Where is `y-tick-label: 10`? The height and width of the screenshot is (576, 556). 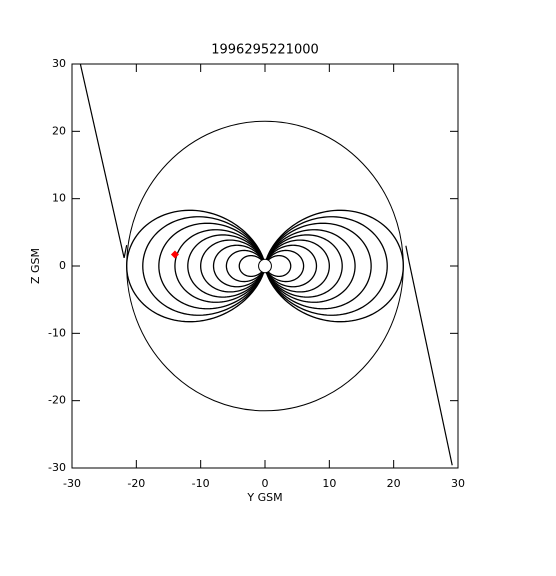 y-tick-label: 10 is located at coordinates (59, 198).